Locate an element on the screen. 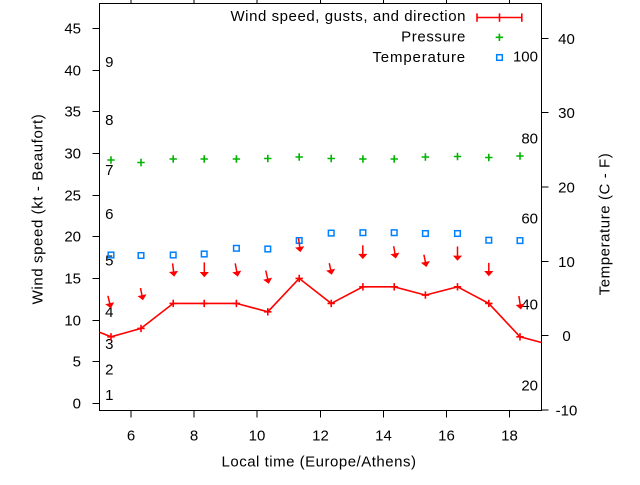  svg-text: 35 is located at coordinates (72, 112).